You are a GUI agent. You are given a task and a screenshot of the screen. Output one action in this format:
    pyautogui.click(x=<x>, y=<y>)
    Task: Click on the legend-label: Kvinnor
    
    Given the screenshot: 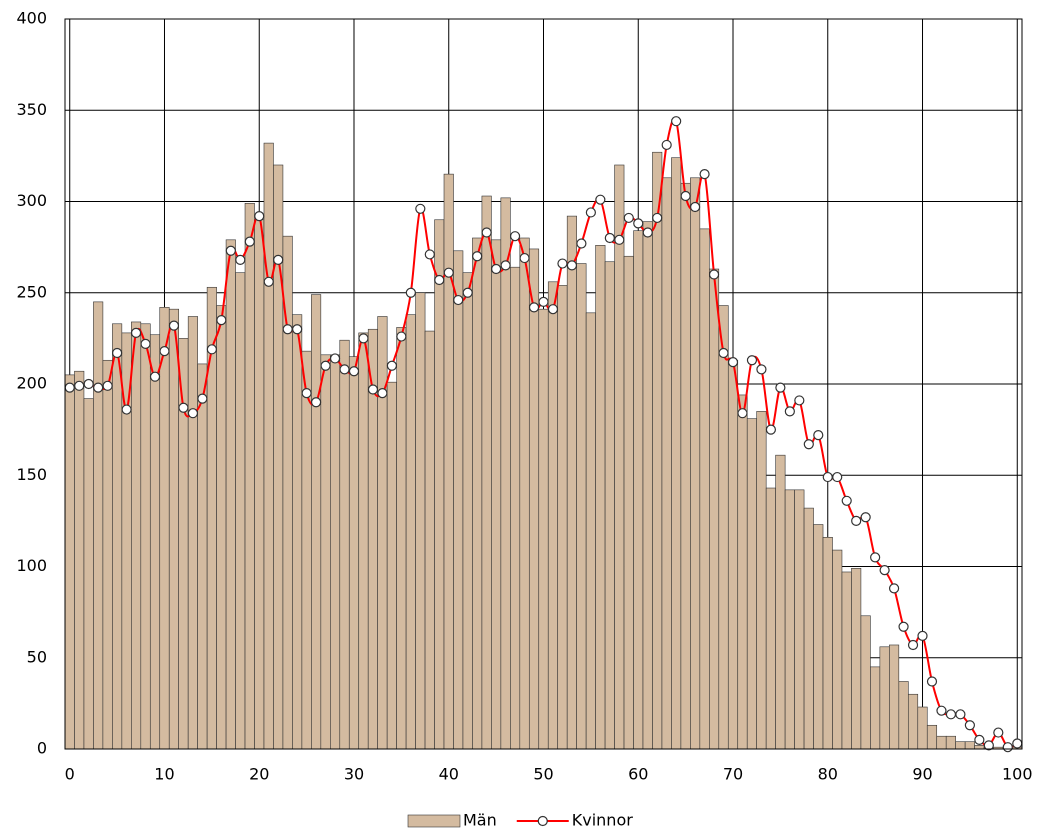 What is the action you would take?
    pyautogui.click(x=602, y=820)
    